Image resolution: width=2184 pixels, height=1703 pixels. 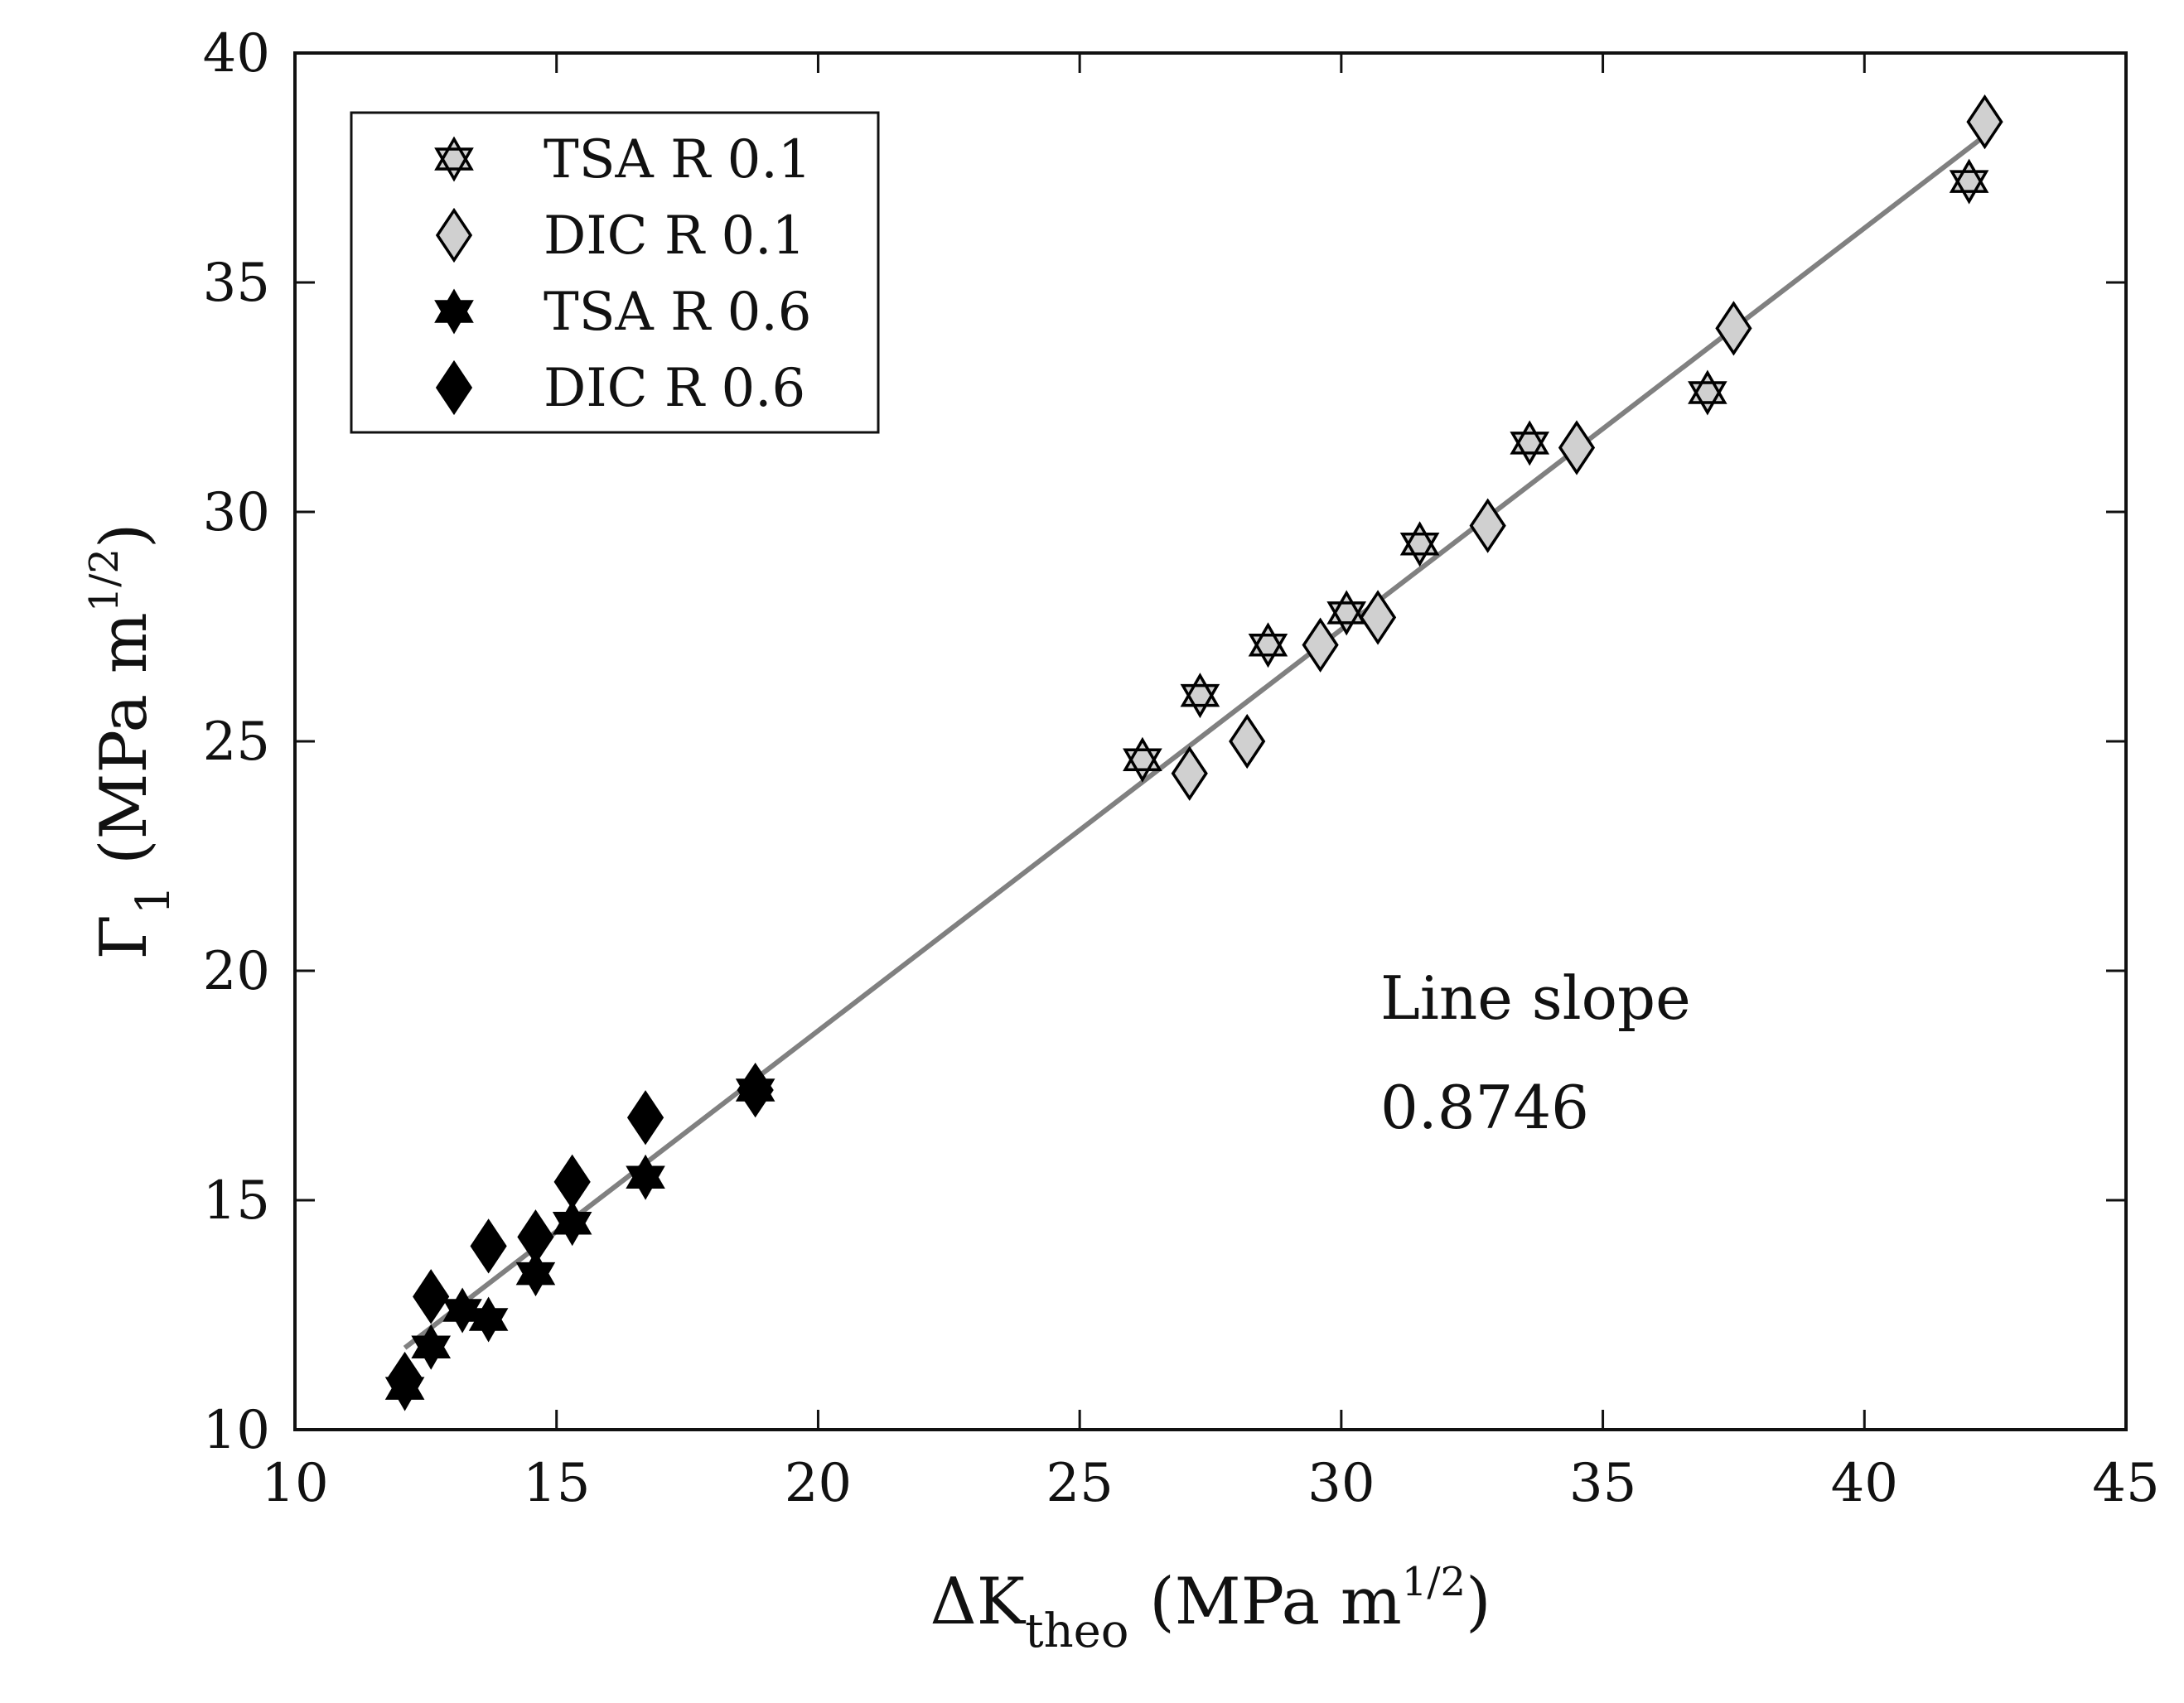 I want to click on legend-label: TSA R 0.6, so click(x=677, y=313).